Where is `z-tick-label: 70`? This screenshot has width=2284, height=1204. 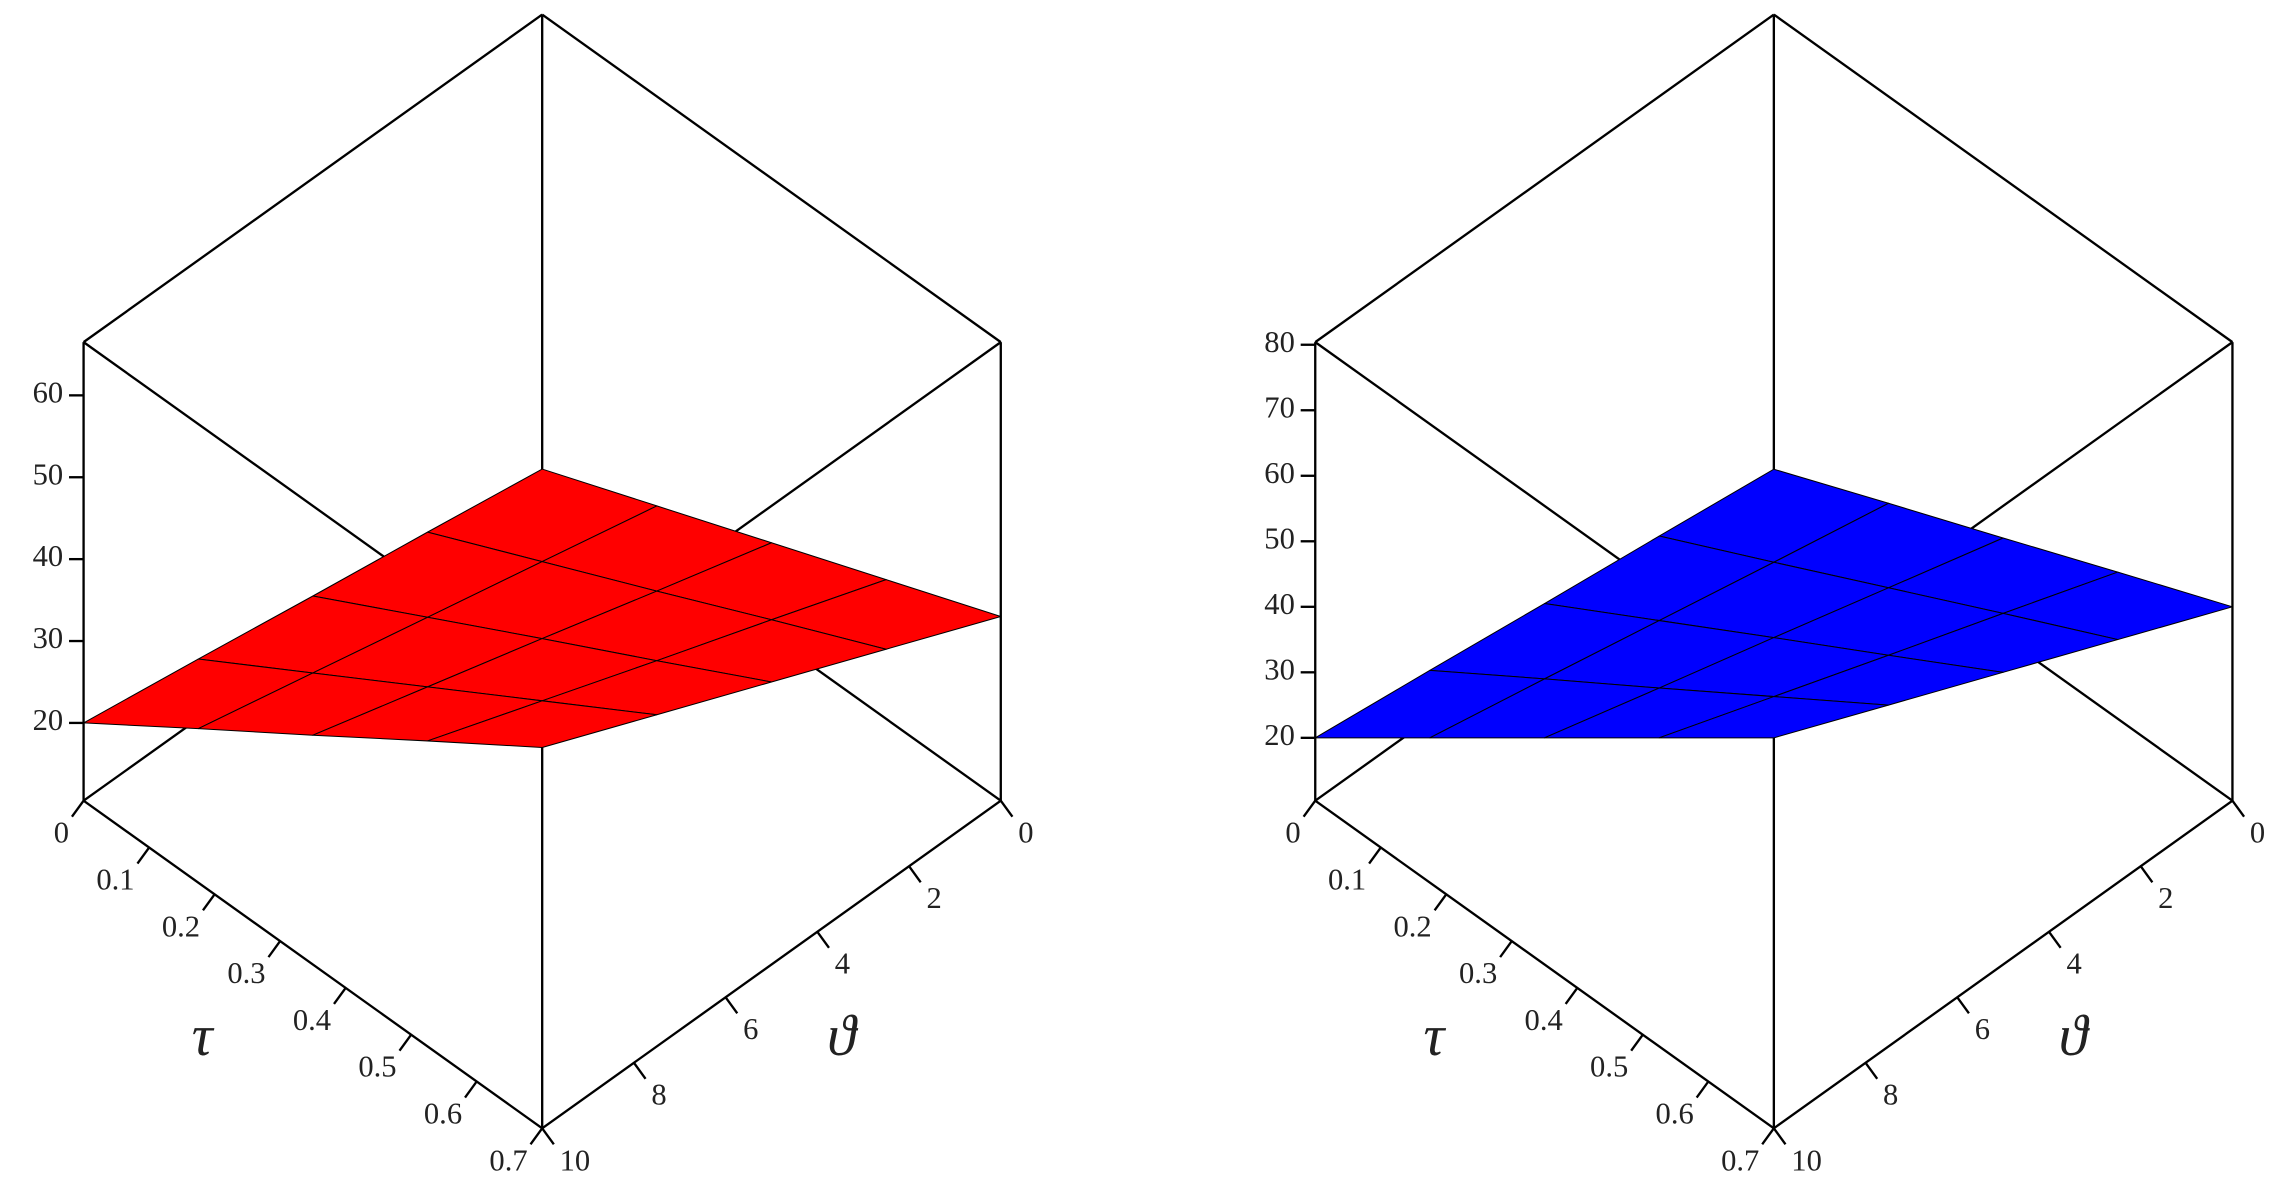
z-tick-label: 70 is located at coordinates (1279, 407).